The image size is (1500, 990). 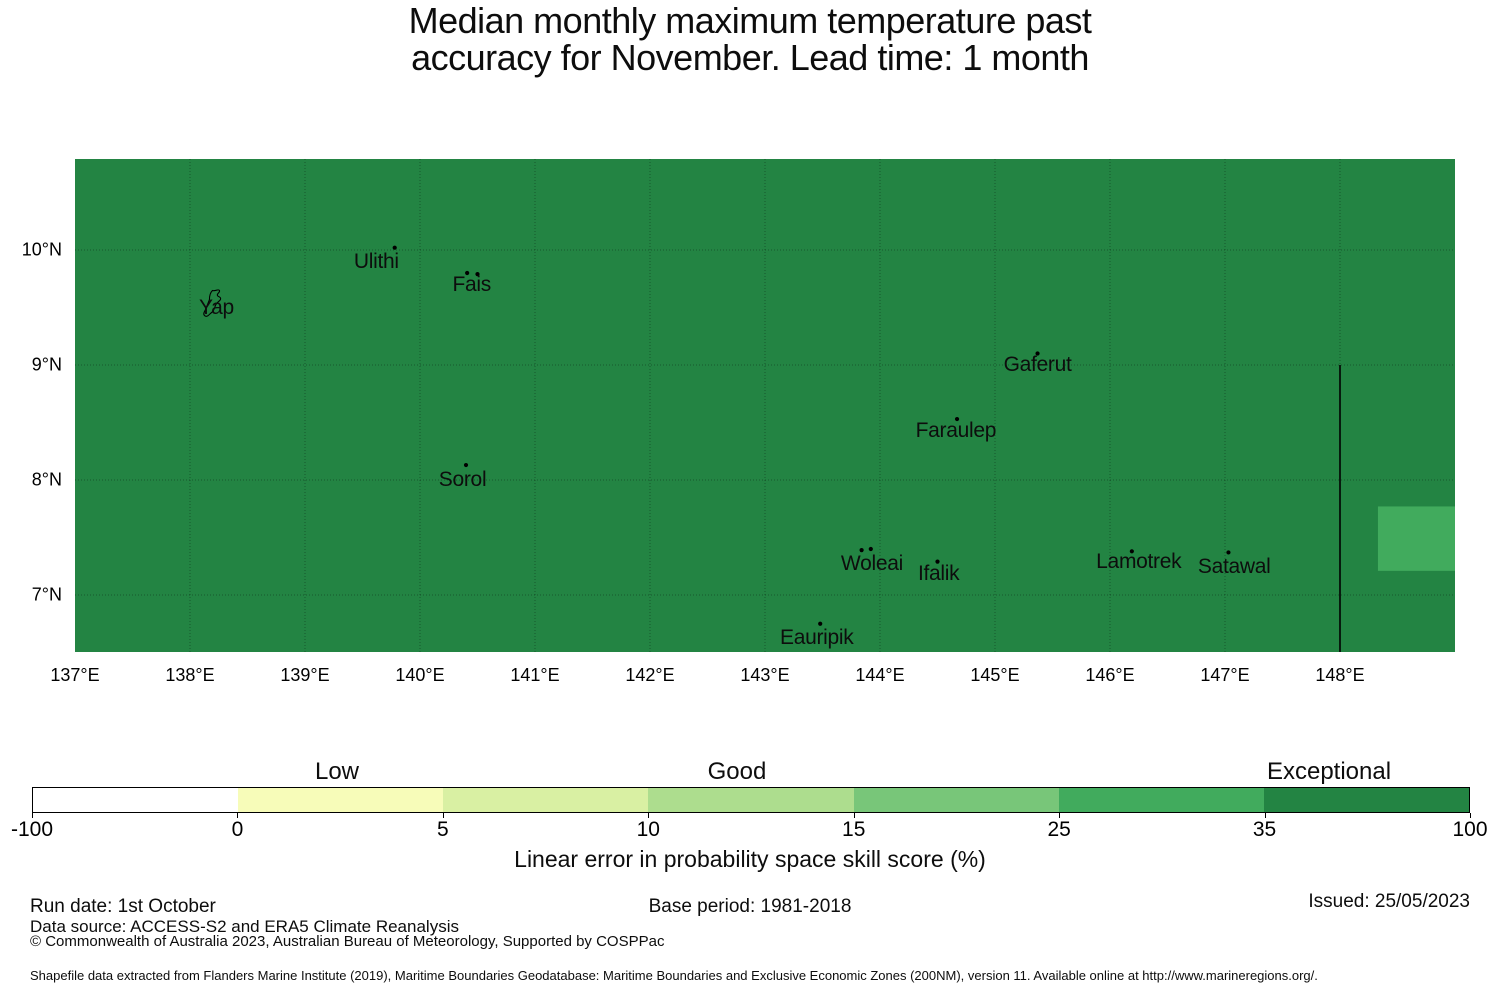 I want to click on island-label-gaferut: Gaferut, so click(x=1037, y=364).